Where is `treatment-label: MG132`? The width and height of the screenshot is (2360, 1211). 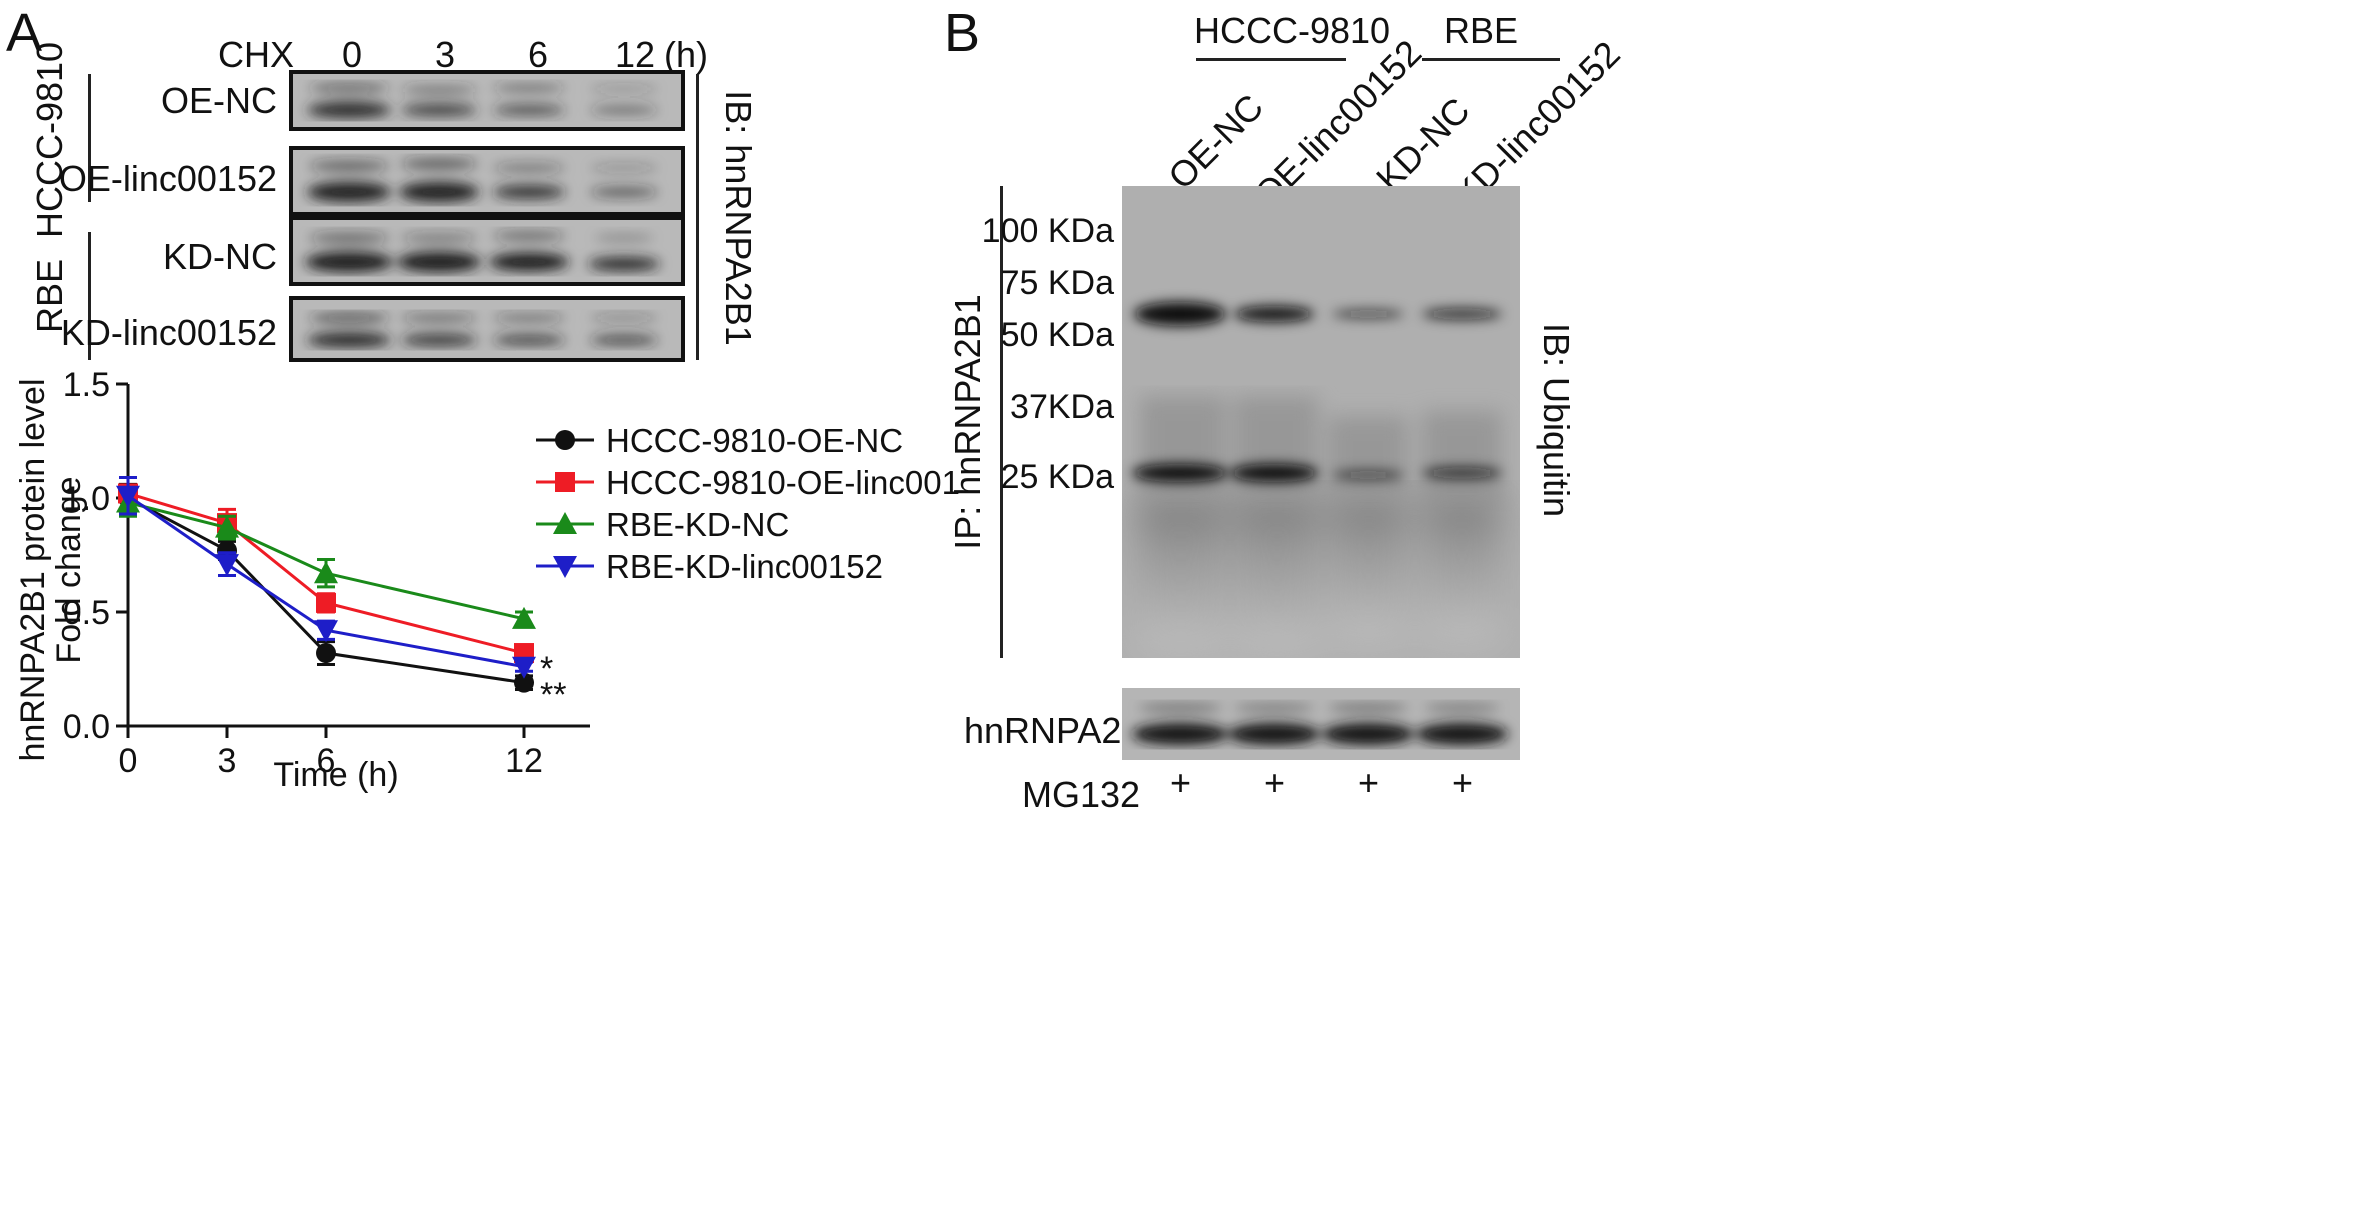 treatment-label: MG132 is located at coordinates (1081, 794).